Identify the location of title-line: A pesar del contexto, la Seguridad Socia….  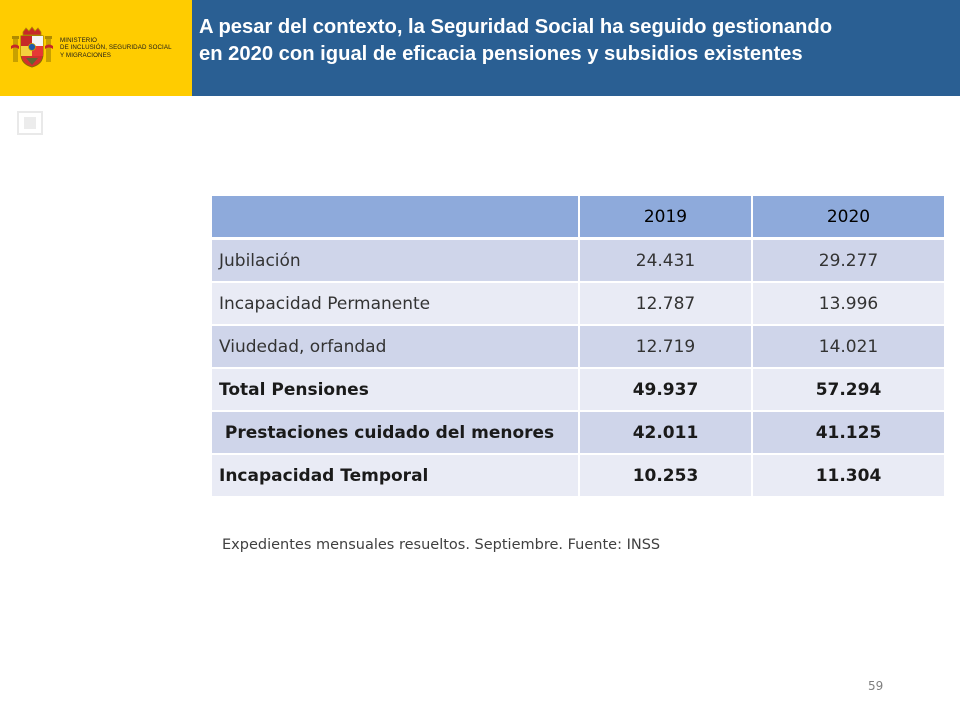
(516, 27).